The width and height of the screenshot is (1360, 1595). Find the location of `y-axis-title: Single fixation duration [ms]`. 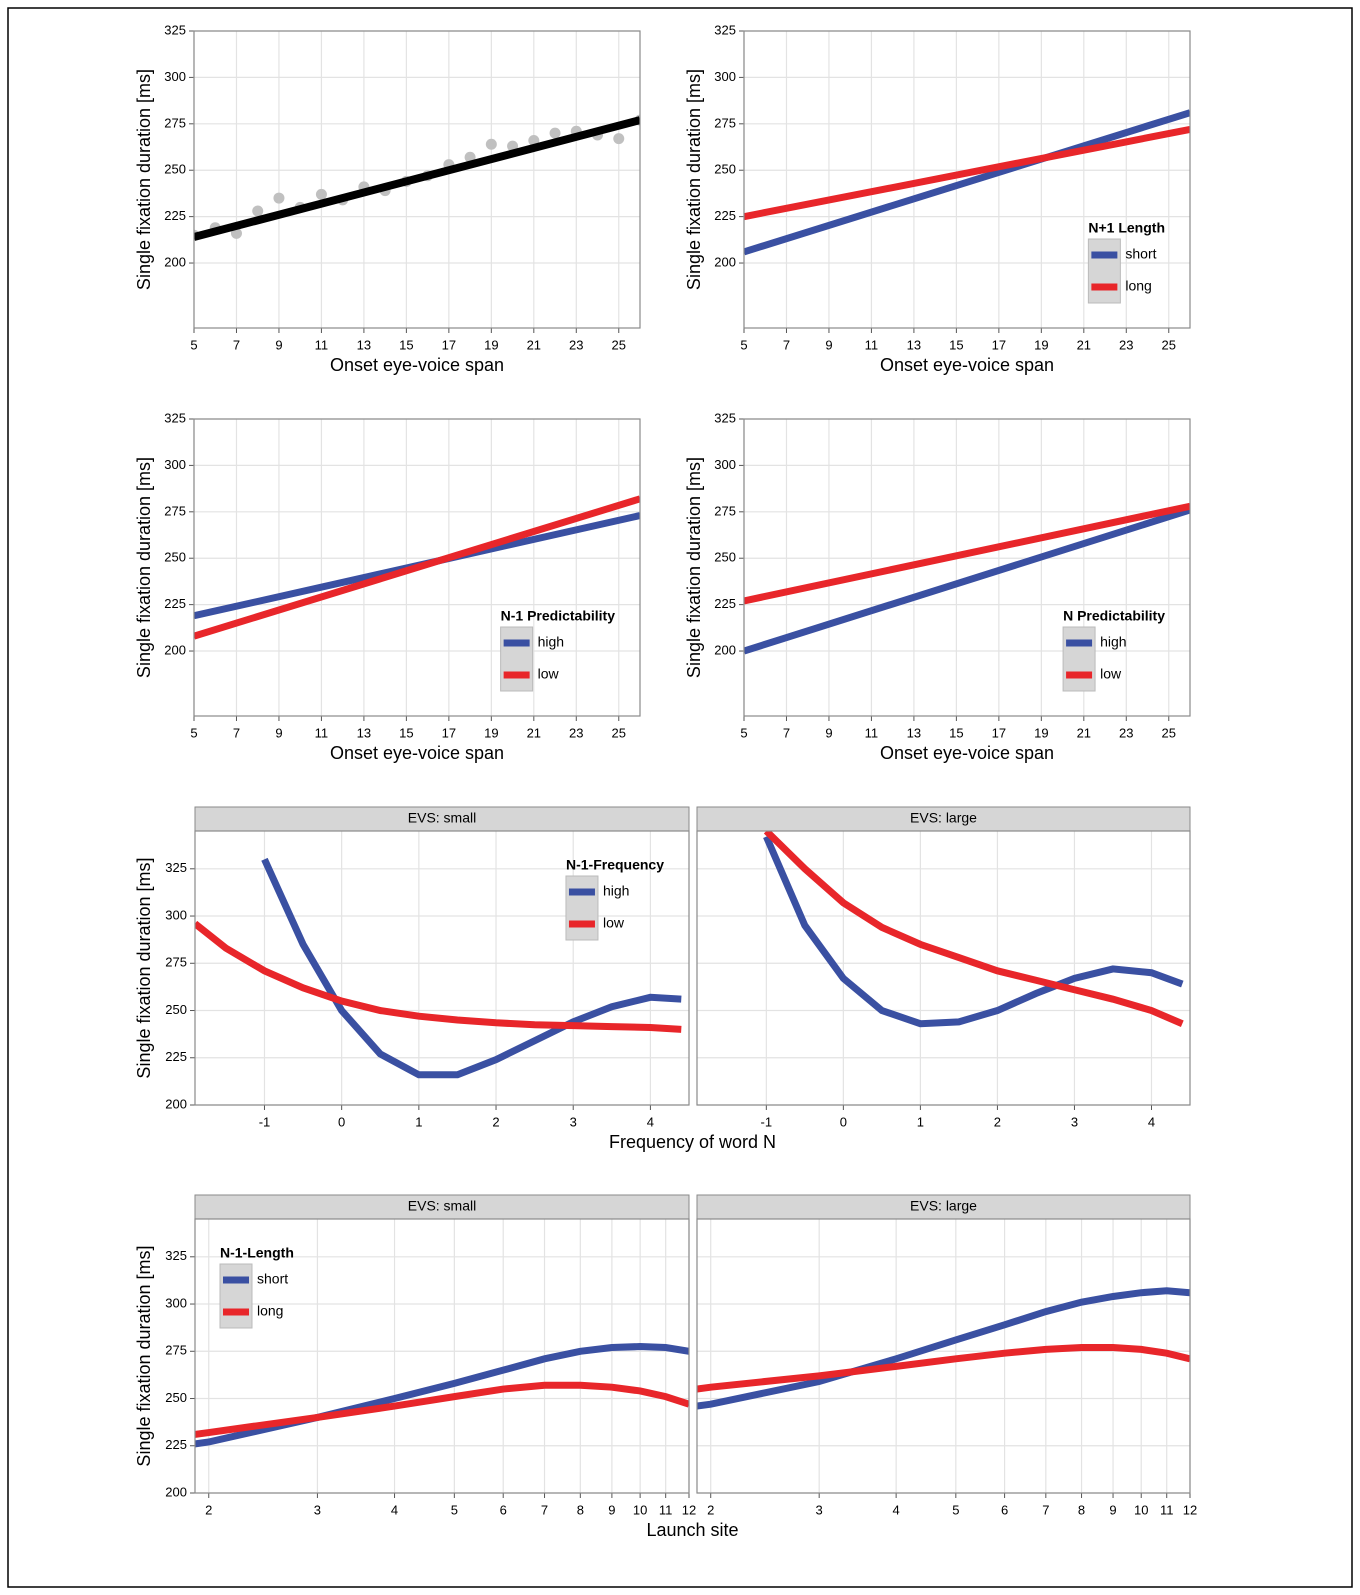

y-axis-title: Single fixation duration [ms] is located at coordinates (144, 967).